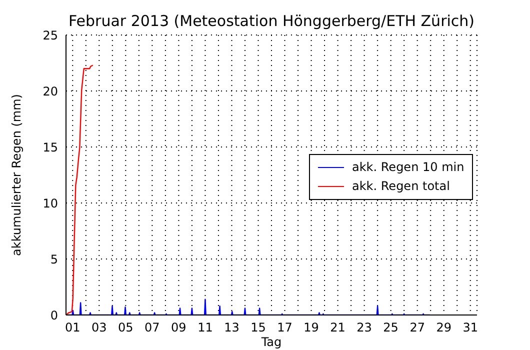 Image resolution: width=530 pixels, height=350 pixels. Describe the element at coordinates (80, 189) in the screenshot. I see `line-series` at that location.